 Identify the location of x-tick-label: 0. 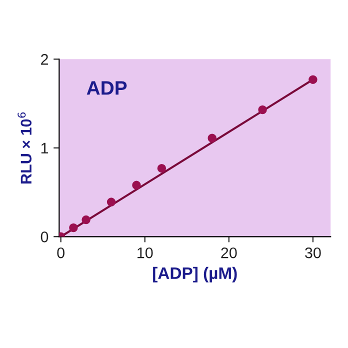
(60, 252).